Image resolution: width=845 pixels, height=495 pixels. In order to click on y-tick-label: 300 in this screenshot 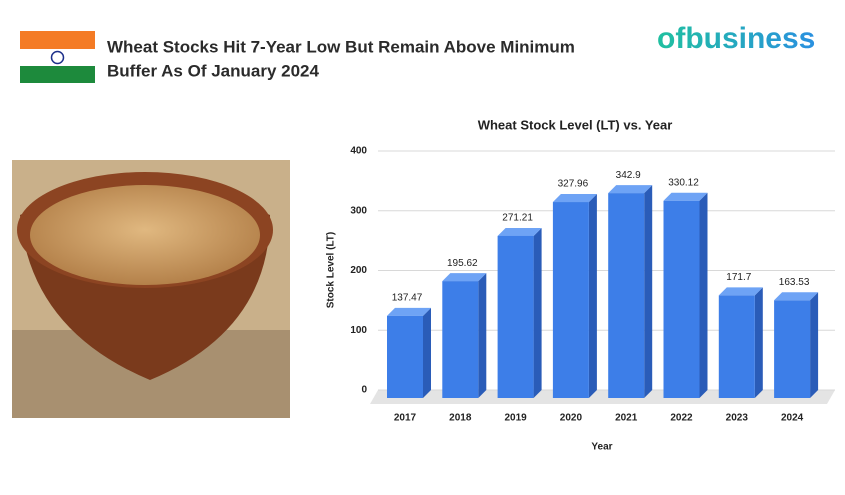, I will do `click(358, 210)`.